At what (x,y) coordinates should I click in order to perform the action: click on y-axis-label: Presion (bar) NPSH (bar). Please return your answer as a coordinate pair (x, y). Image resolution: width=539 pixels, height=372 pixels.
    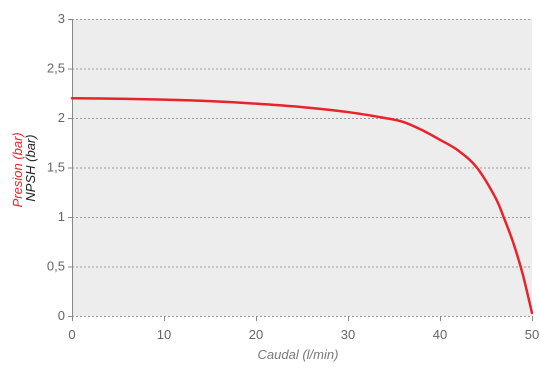
    Looking at the image, I should click on (24, 168).